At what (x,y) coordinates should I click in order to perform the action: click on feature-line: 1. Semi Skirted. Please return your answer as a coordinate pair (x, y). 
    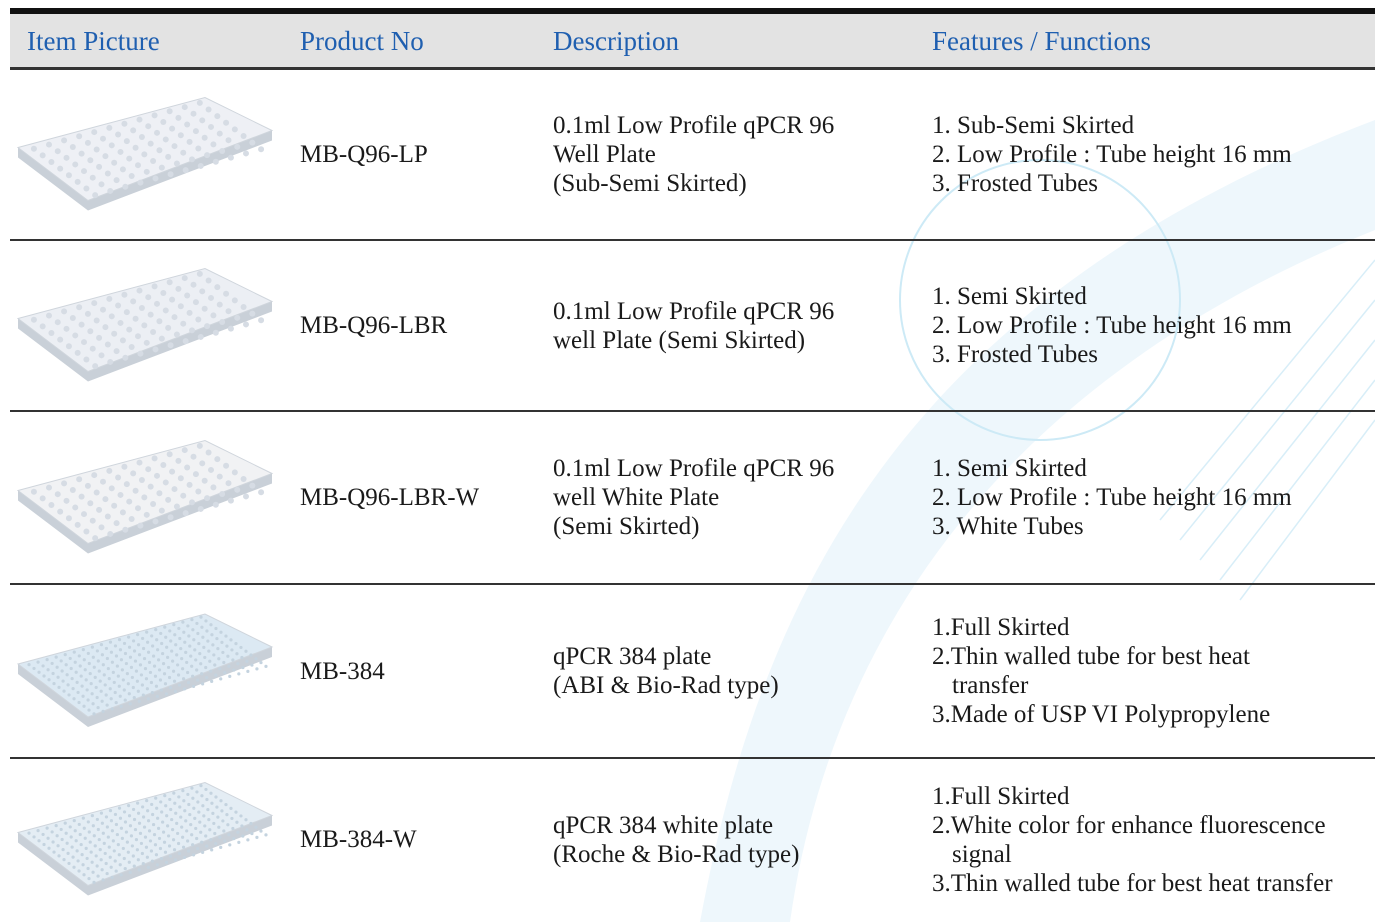
    Looking at the image, I should click on (1009, 468).